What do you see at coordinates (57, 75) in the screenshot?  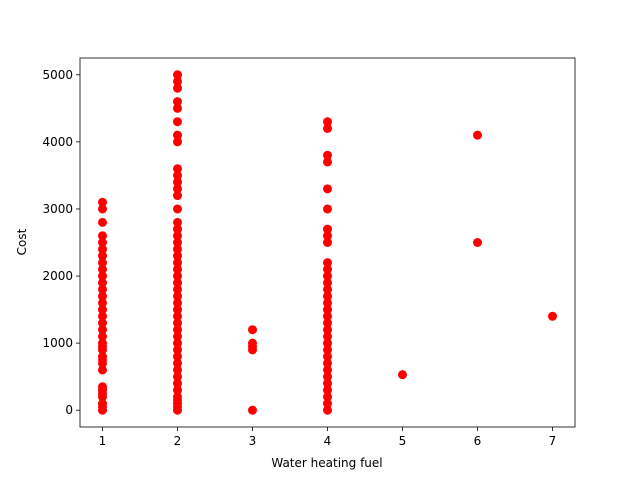 I see `y-tick-label: 5000` at bounding box center [57, 75].